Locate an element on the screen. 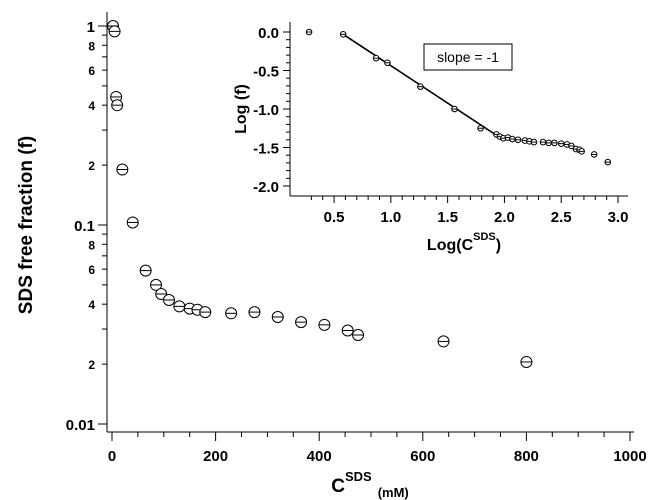  inset-y-axis-title: Log (f) is located at coordinates (241, 109).